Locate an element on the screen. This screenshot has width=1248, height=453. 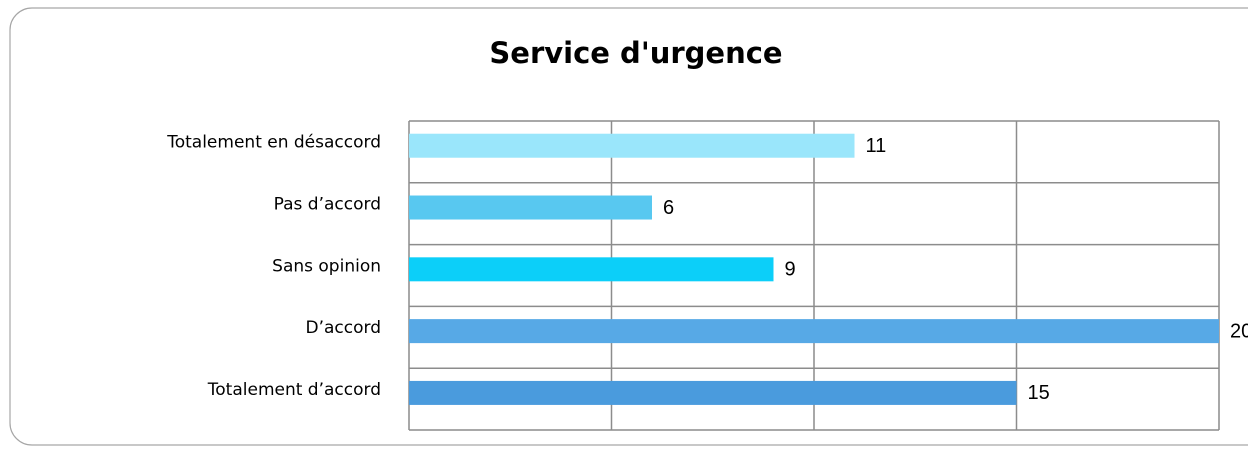
data-label: 15 is located at coordinates (1039, 393).